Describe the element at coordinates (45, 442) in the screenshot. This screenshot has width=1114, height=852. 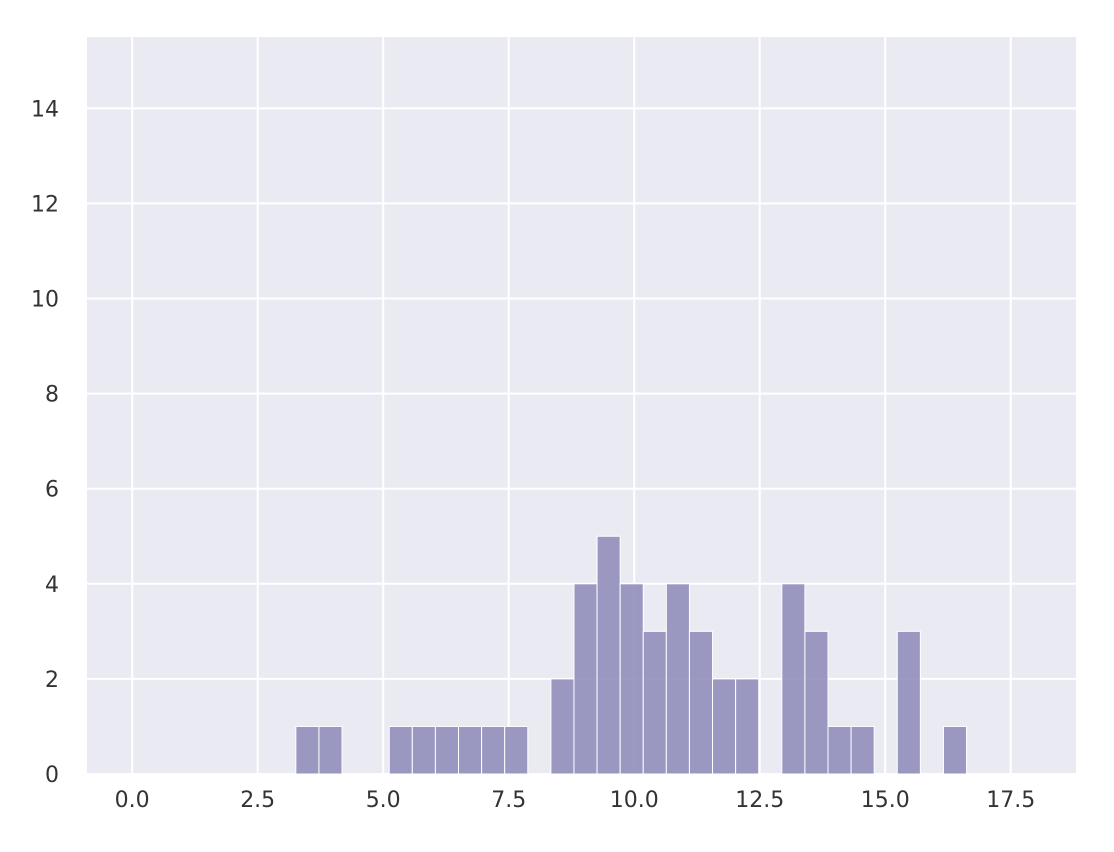
I see `y-tick-labels: 0 2 4 6 8 10 12 14` at that location.